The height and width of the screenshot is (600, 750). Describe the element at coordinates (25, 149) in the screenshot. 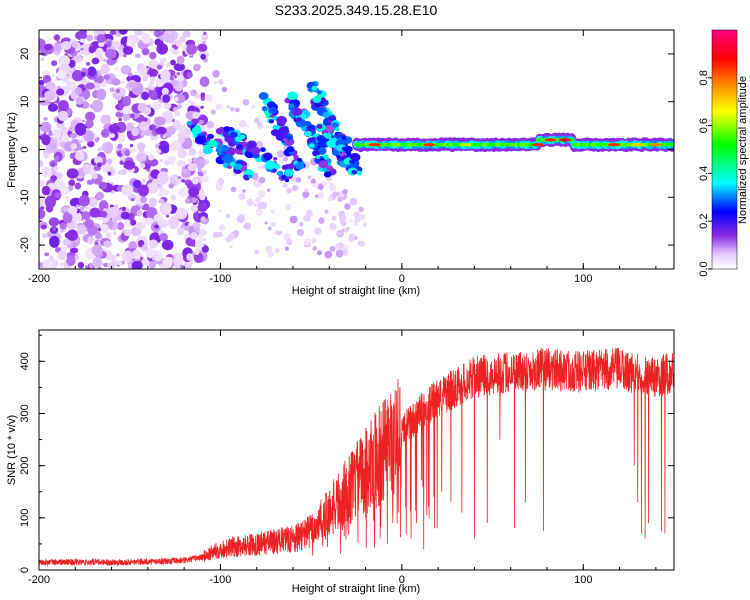

I see `heatmap-y-tick-label: 0` at that location.